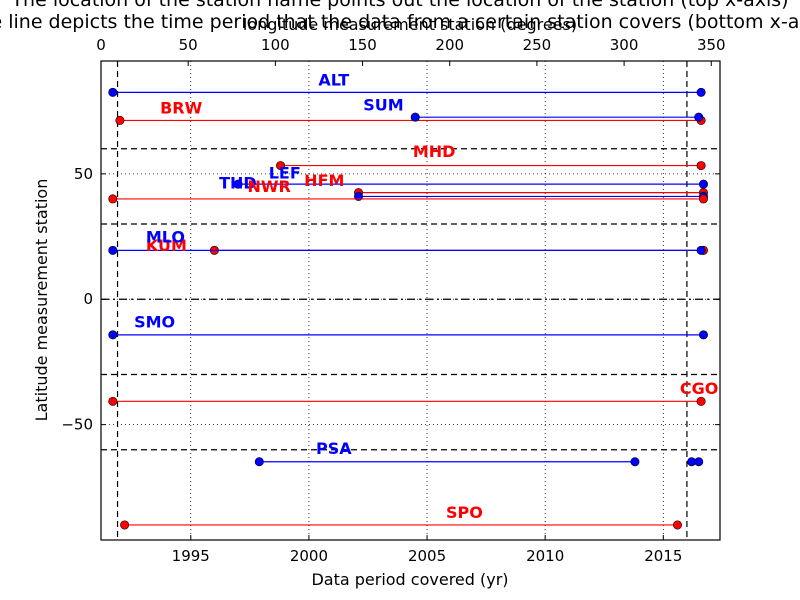 This screenshot has height=600, width=800. What do you see at coordinates (701, 250) in the screenshot?
I see `point-mlo-end` at bounding box center [701, 250].